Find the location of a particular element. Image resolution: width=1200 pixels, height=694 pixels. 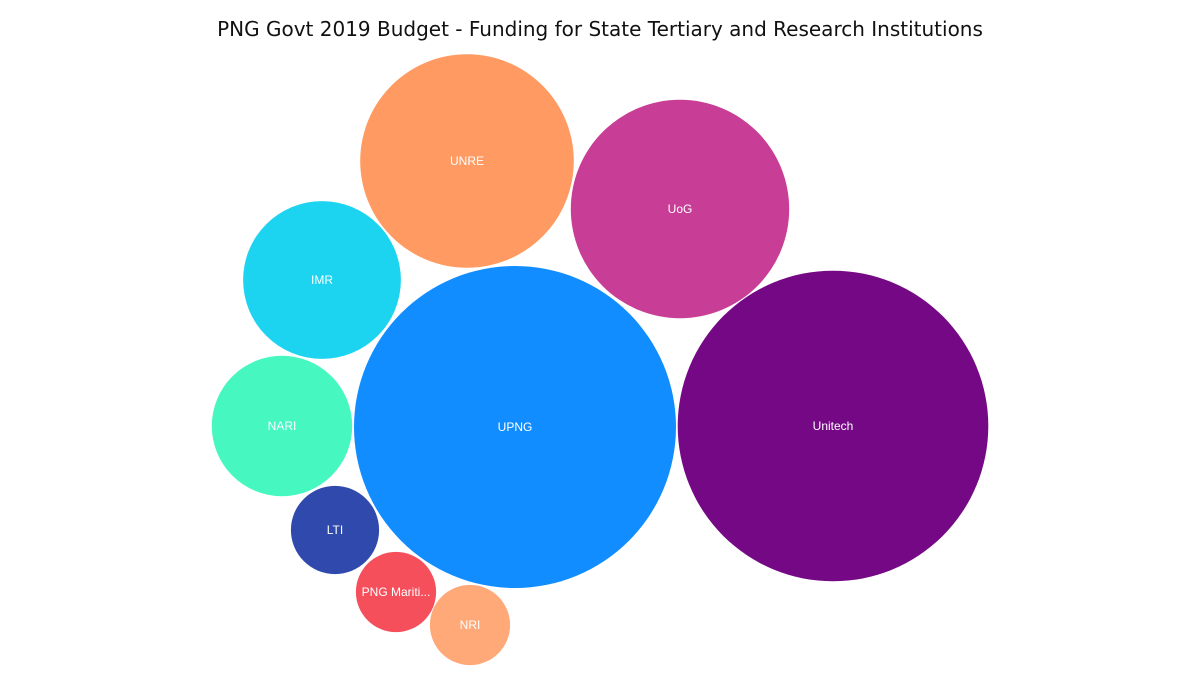

bubble-label-imr: IMR is located at coordinates (322, 280).